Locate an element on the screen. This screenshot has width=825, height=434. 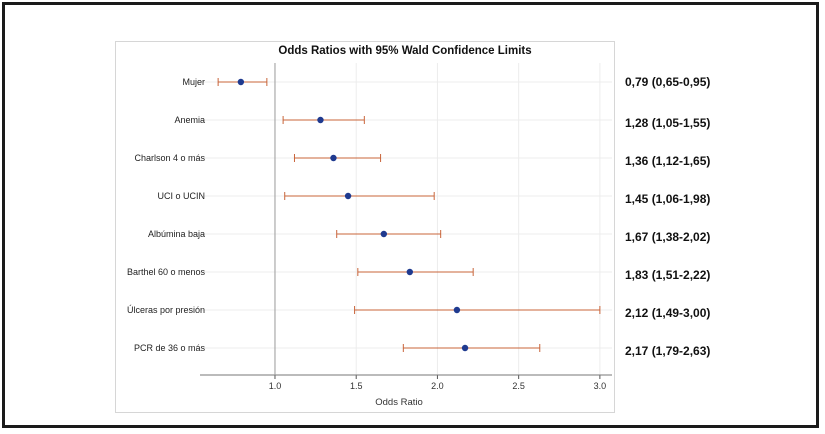
row-label: PCR de 36 o más is located at coordinates (170, 348).